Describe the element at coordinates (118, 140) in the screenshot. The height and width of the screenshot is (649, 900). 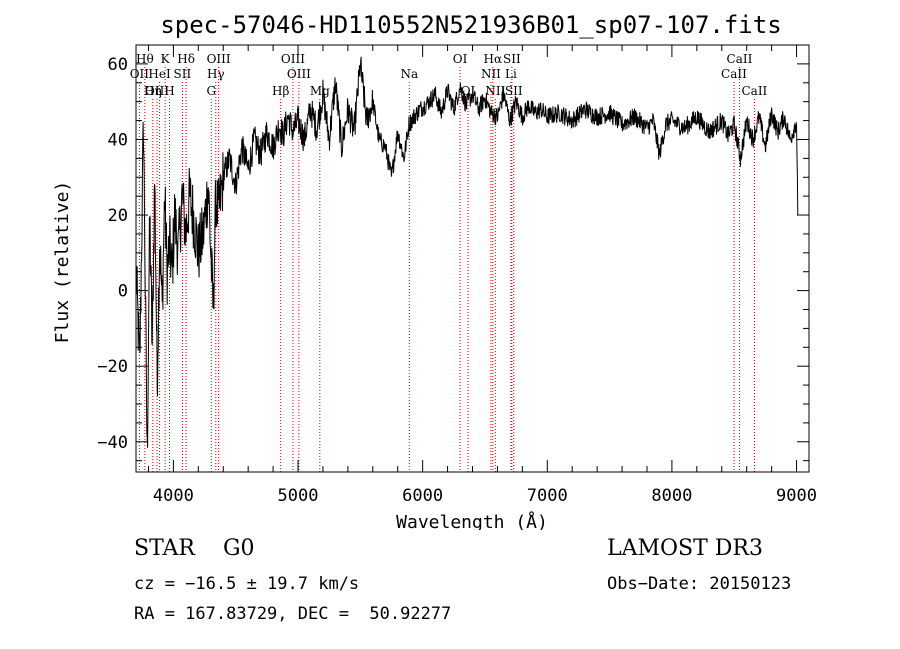
I see `y-tick-label: 40` at that location.